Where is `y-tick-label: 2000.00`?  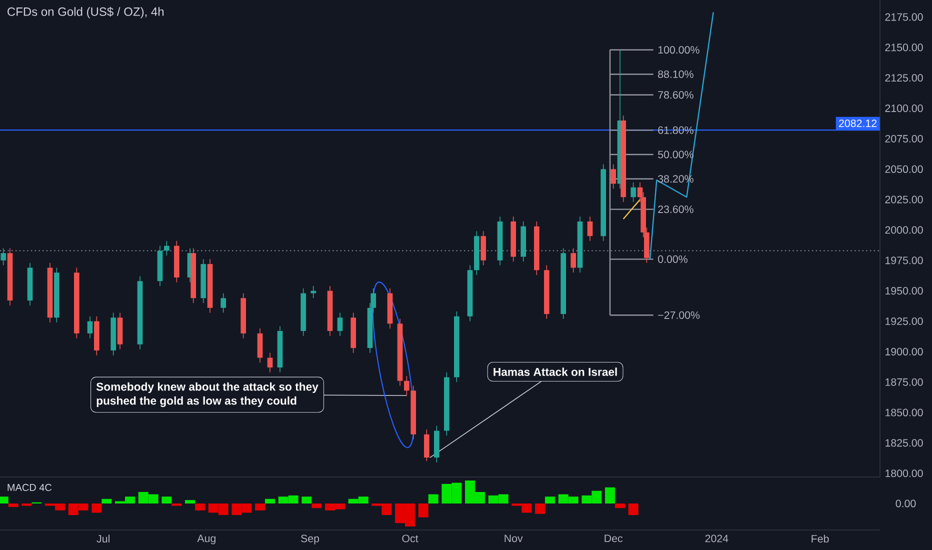 y-tick-label: 2000.00 is located at coordinates (904, 230).